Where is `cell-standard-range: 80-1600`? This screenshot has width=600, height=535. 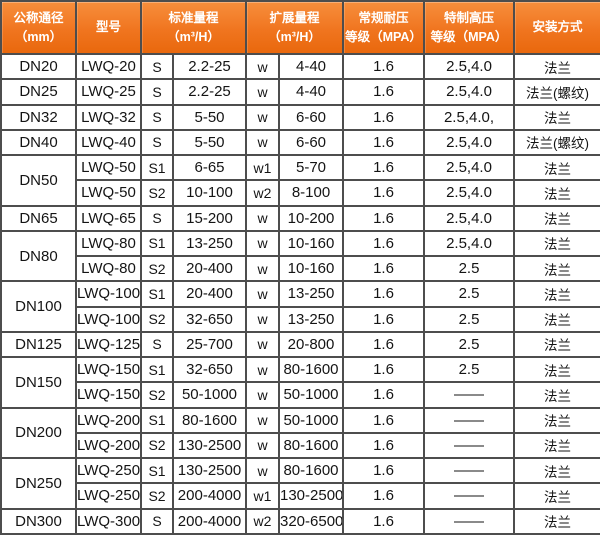
cell-standard-range: 80-1600 is located at coordinates (209, 420).